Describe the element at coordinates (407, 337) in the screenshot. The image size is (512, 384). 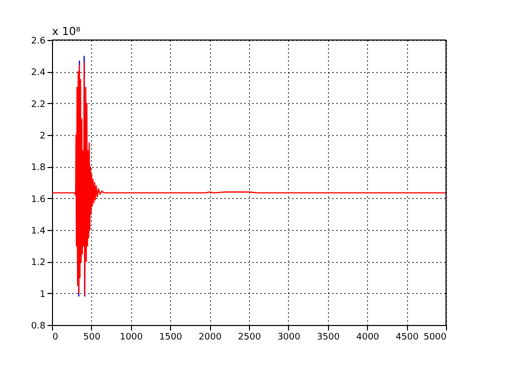
I see `x-tick-label: 4500` at that location.